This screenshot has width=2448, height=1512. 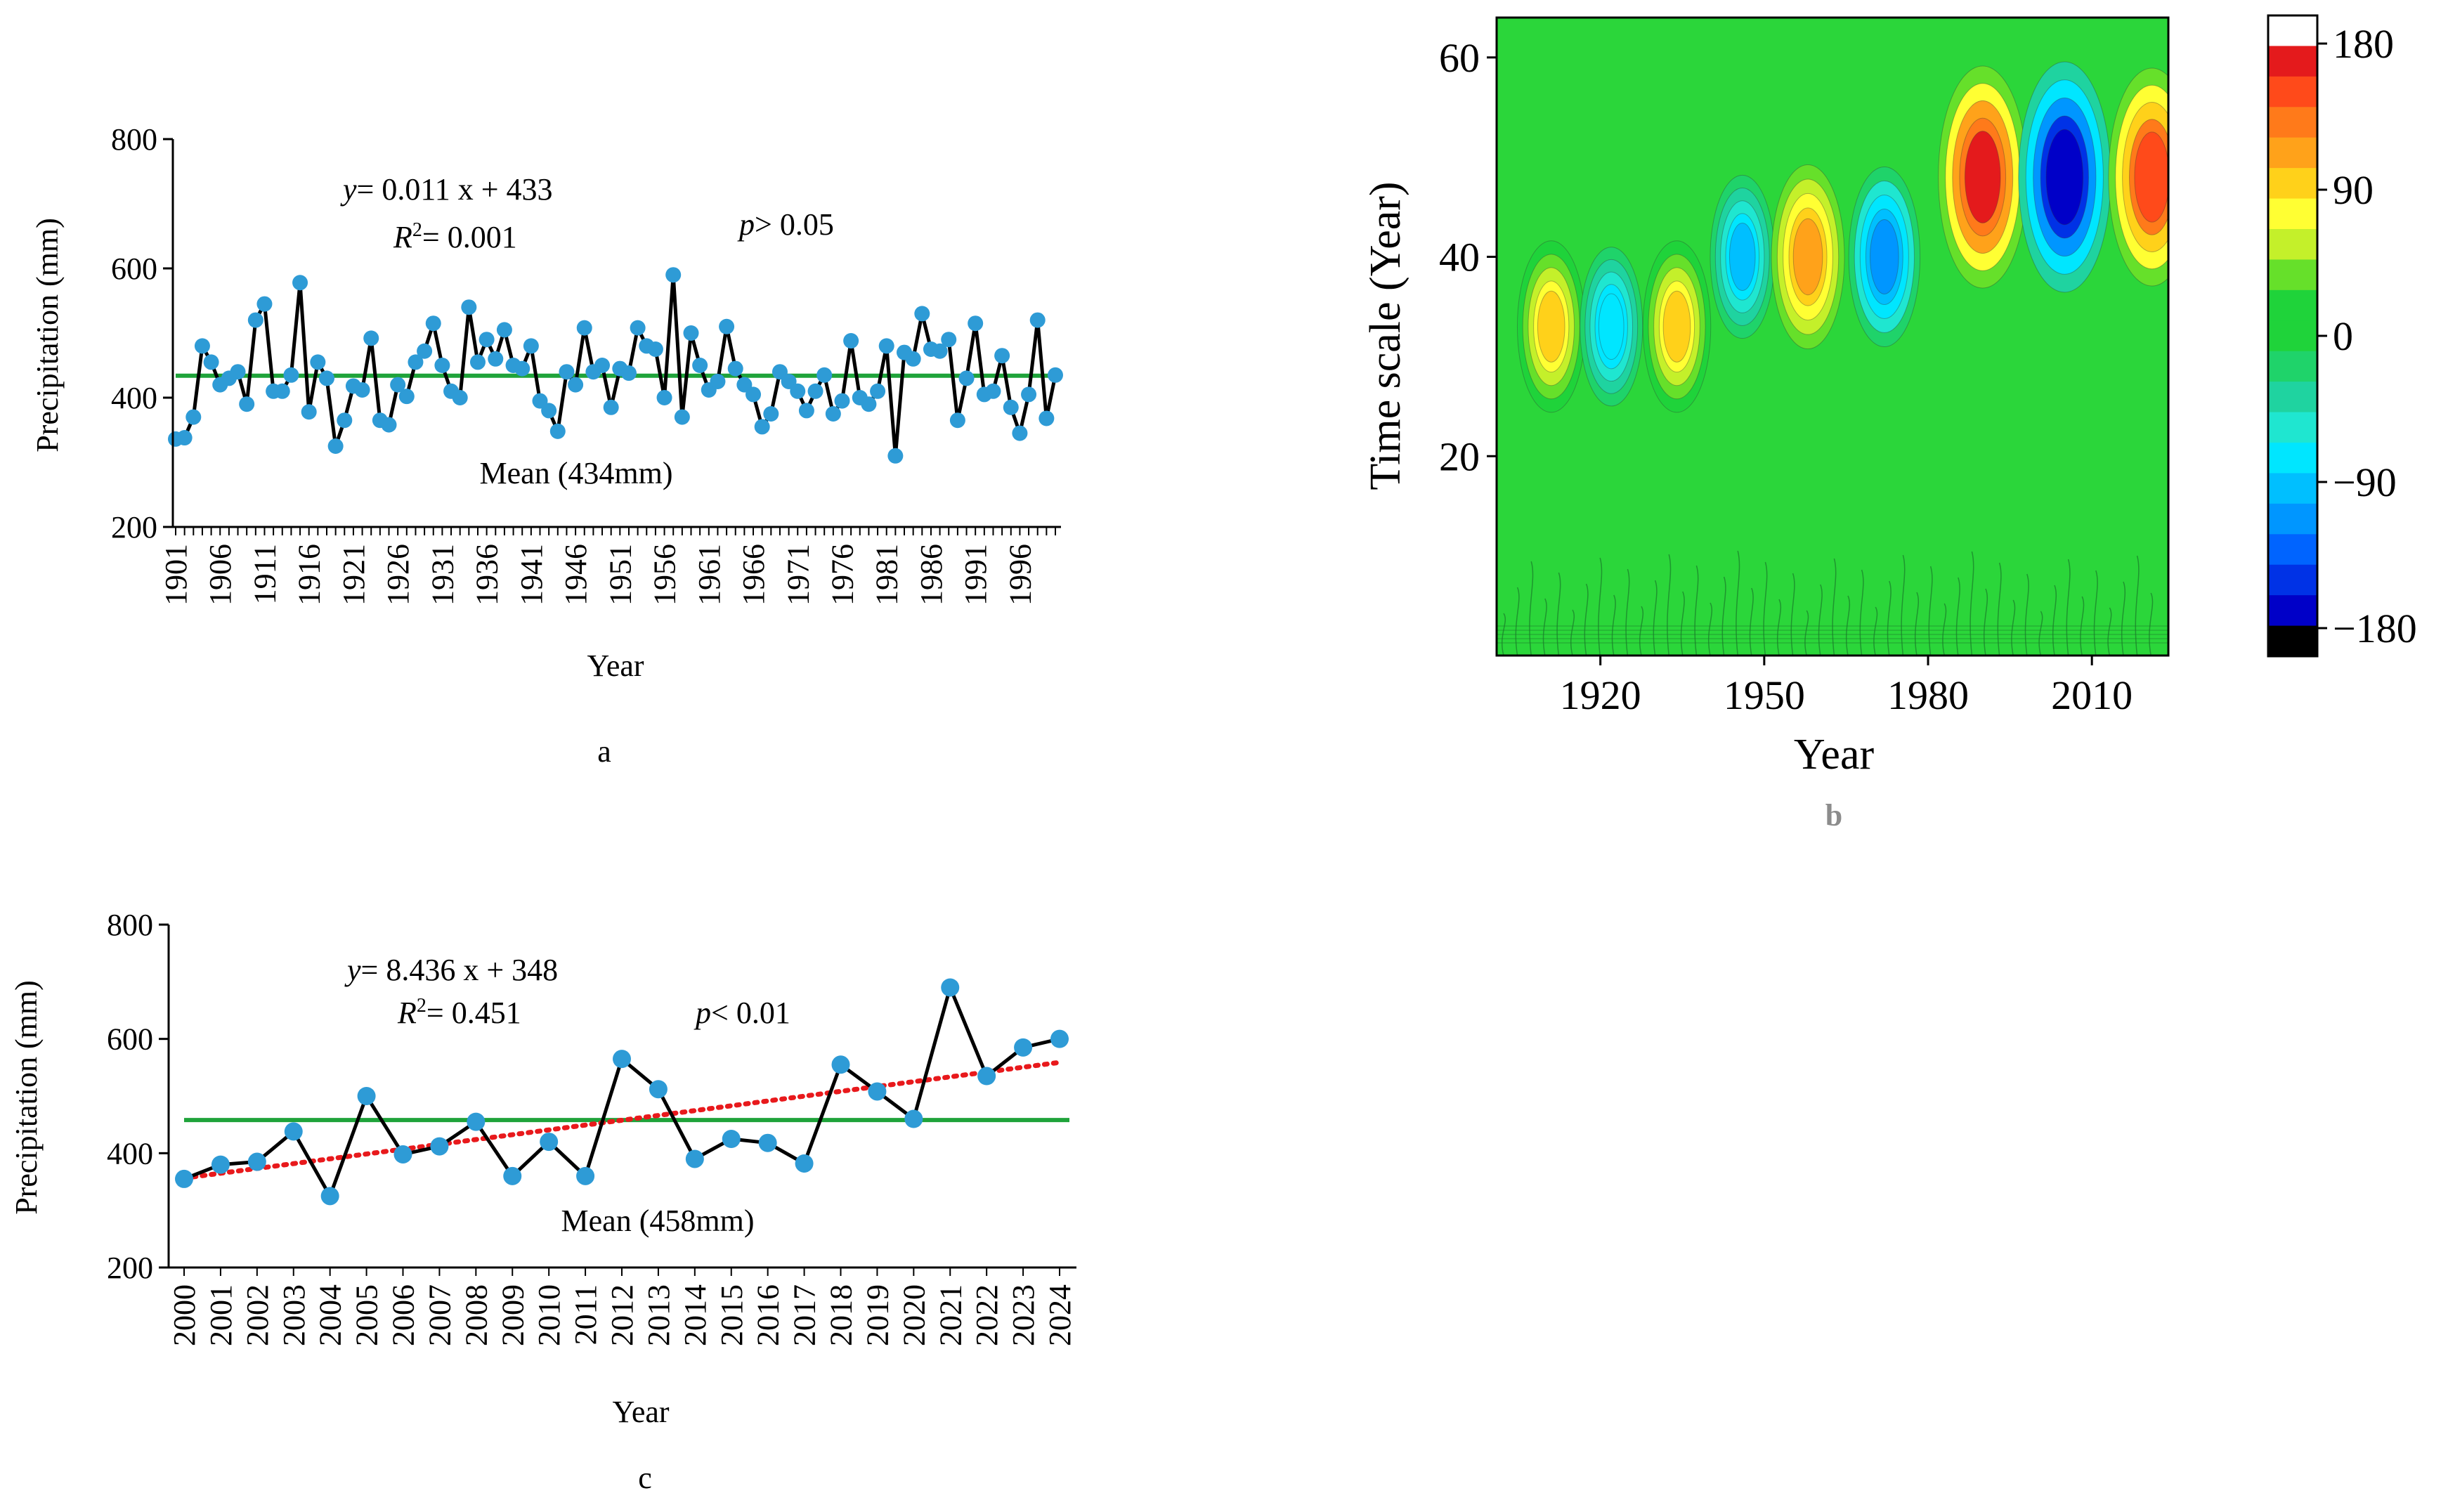 What do you see at coordinates (134, 527) in the screenshot?
I see `panel-a-y-tick-label: 200` at bounding box center [134, 527].